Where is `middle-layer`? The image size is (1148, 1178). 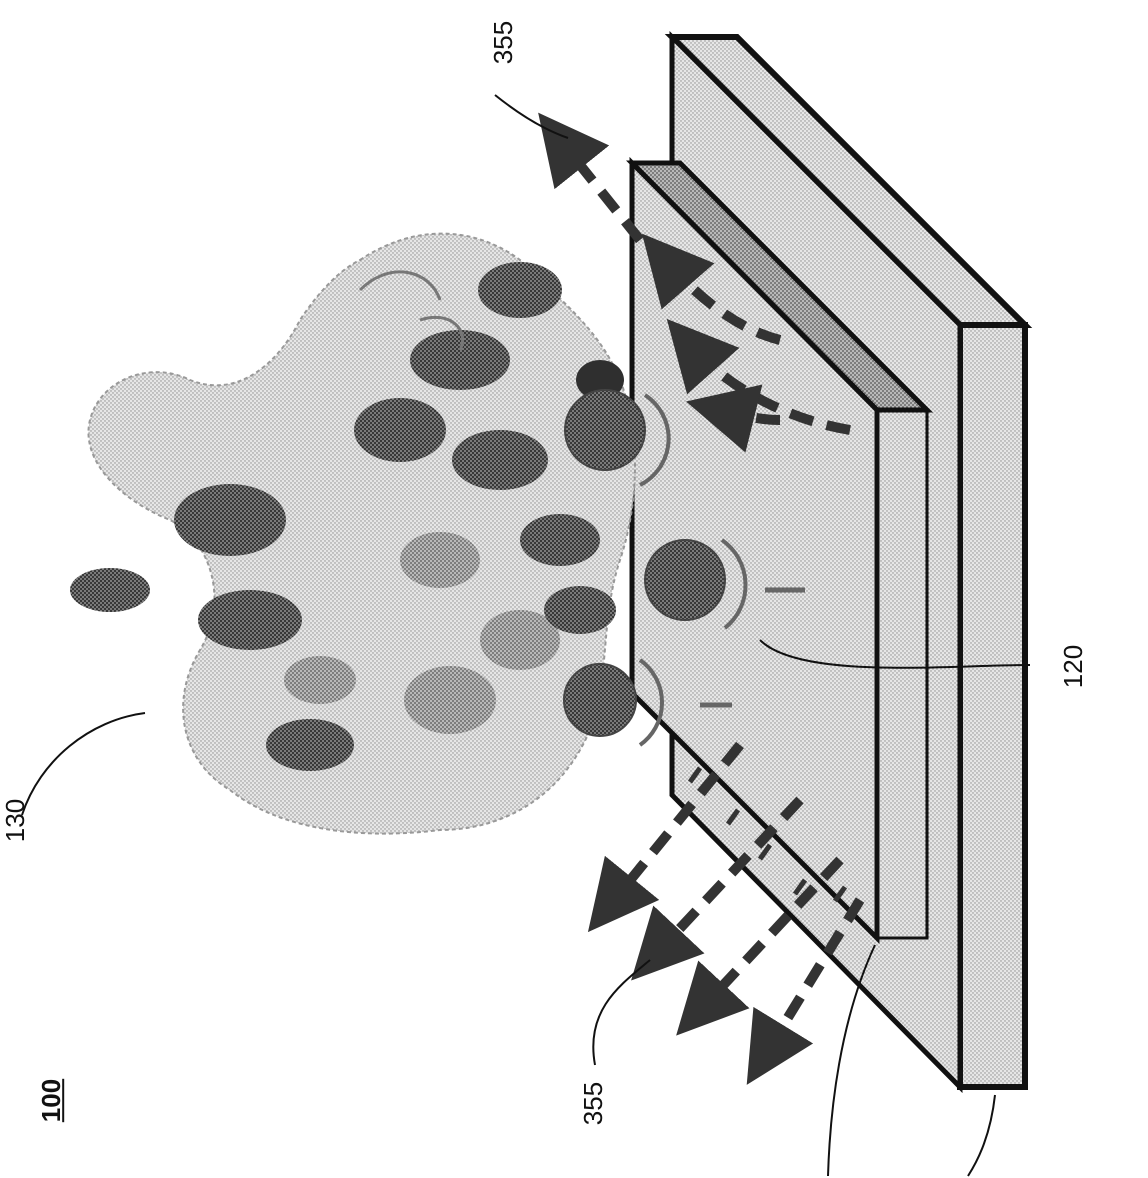 middle-layer is located at coordinates (902, 674).